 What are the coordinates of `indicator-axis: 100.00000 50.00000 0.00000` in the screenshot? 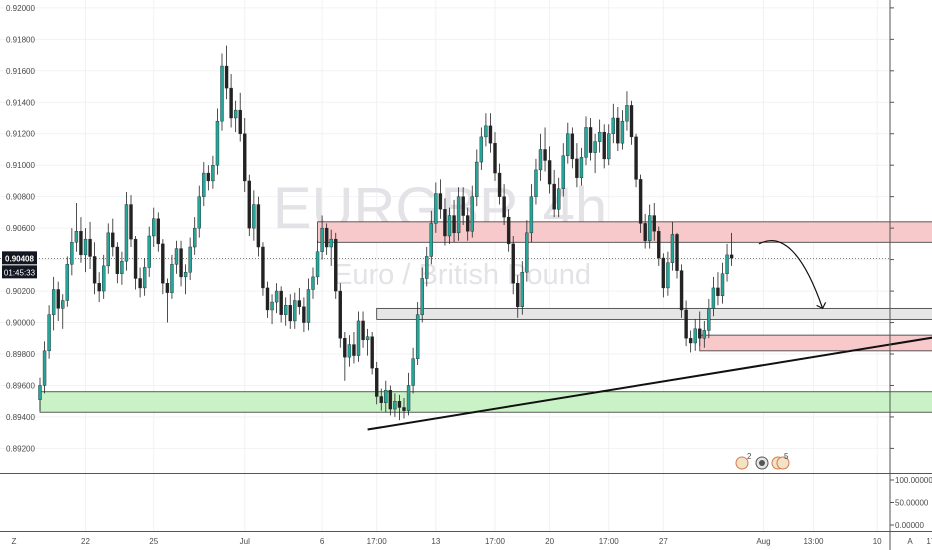 It's located at (911, 503).